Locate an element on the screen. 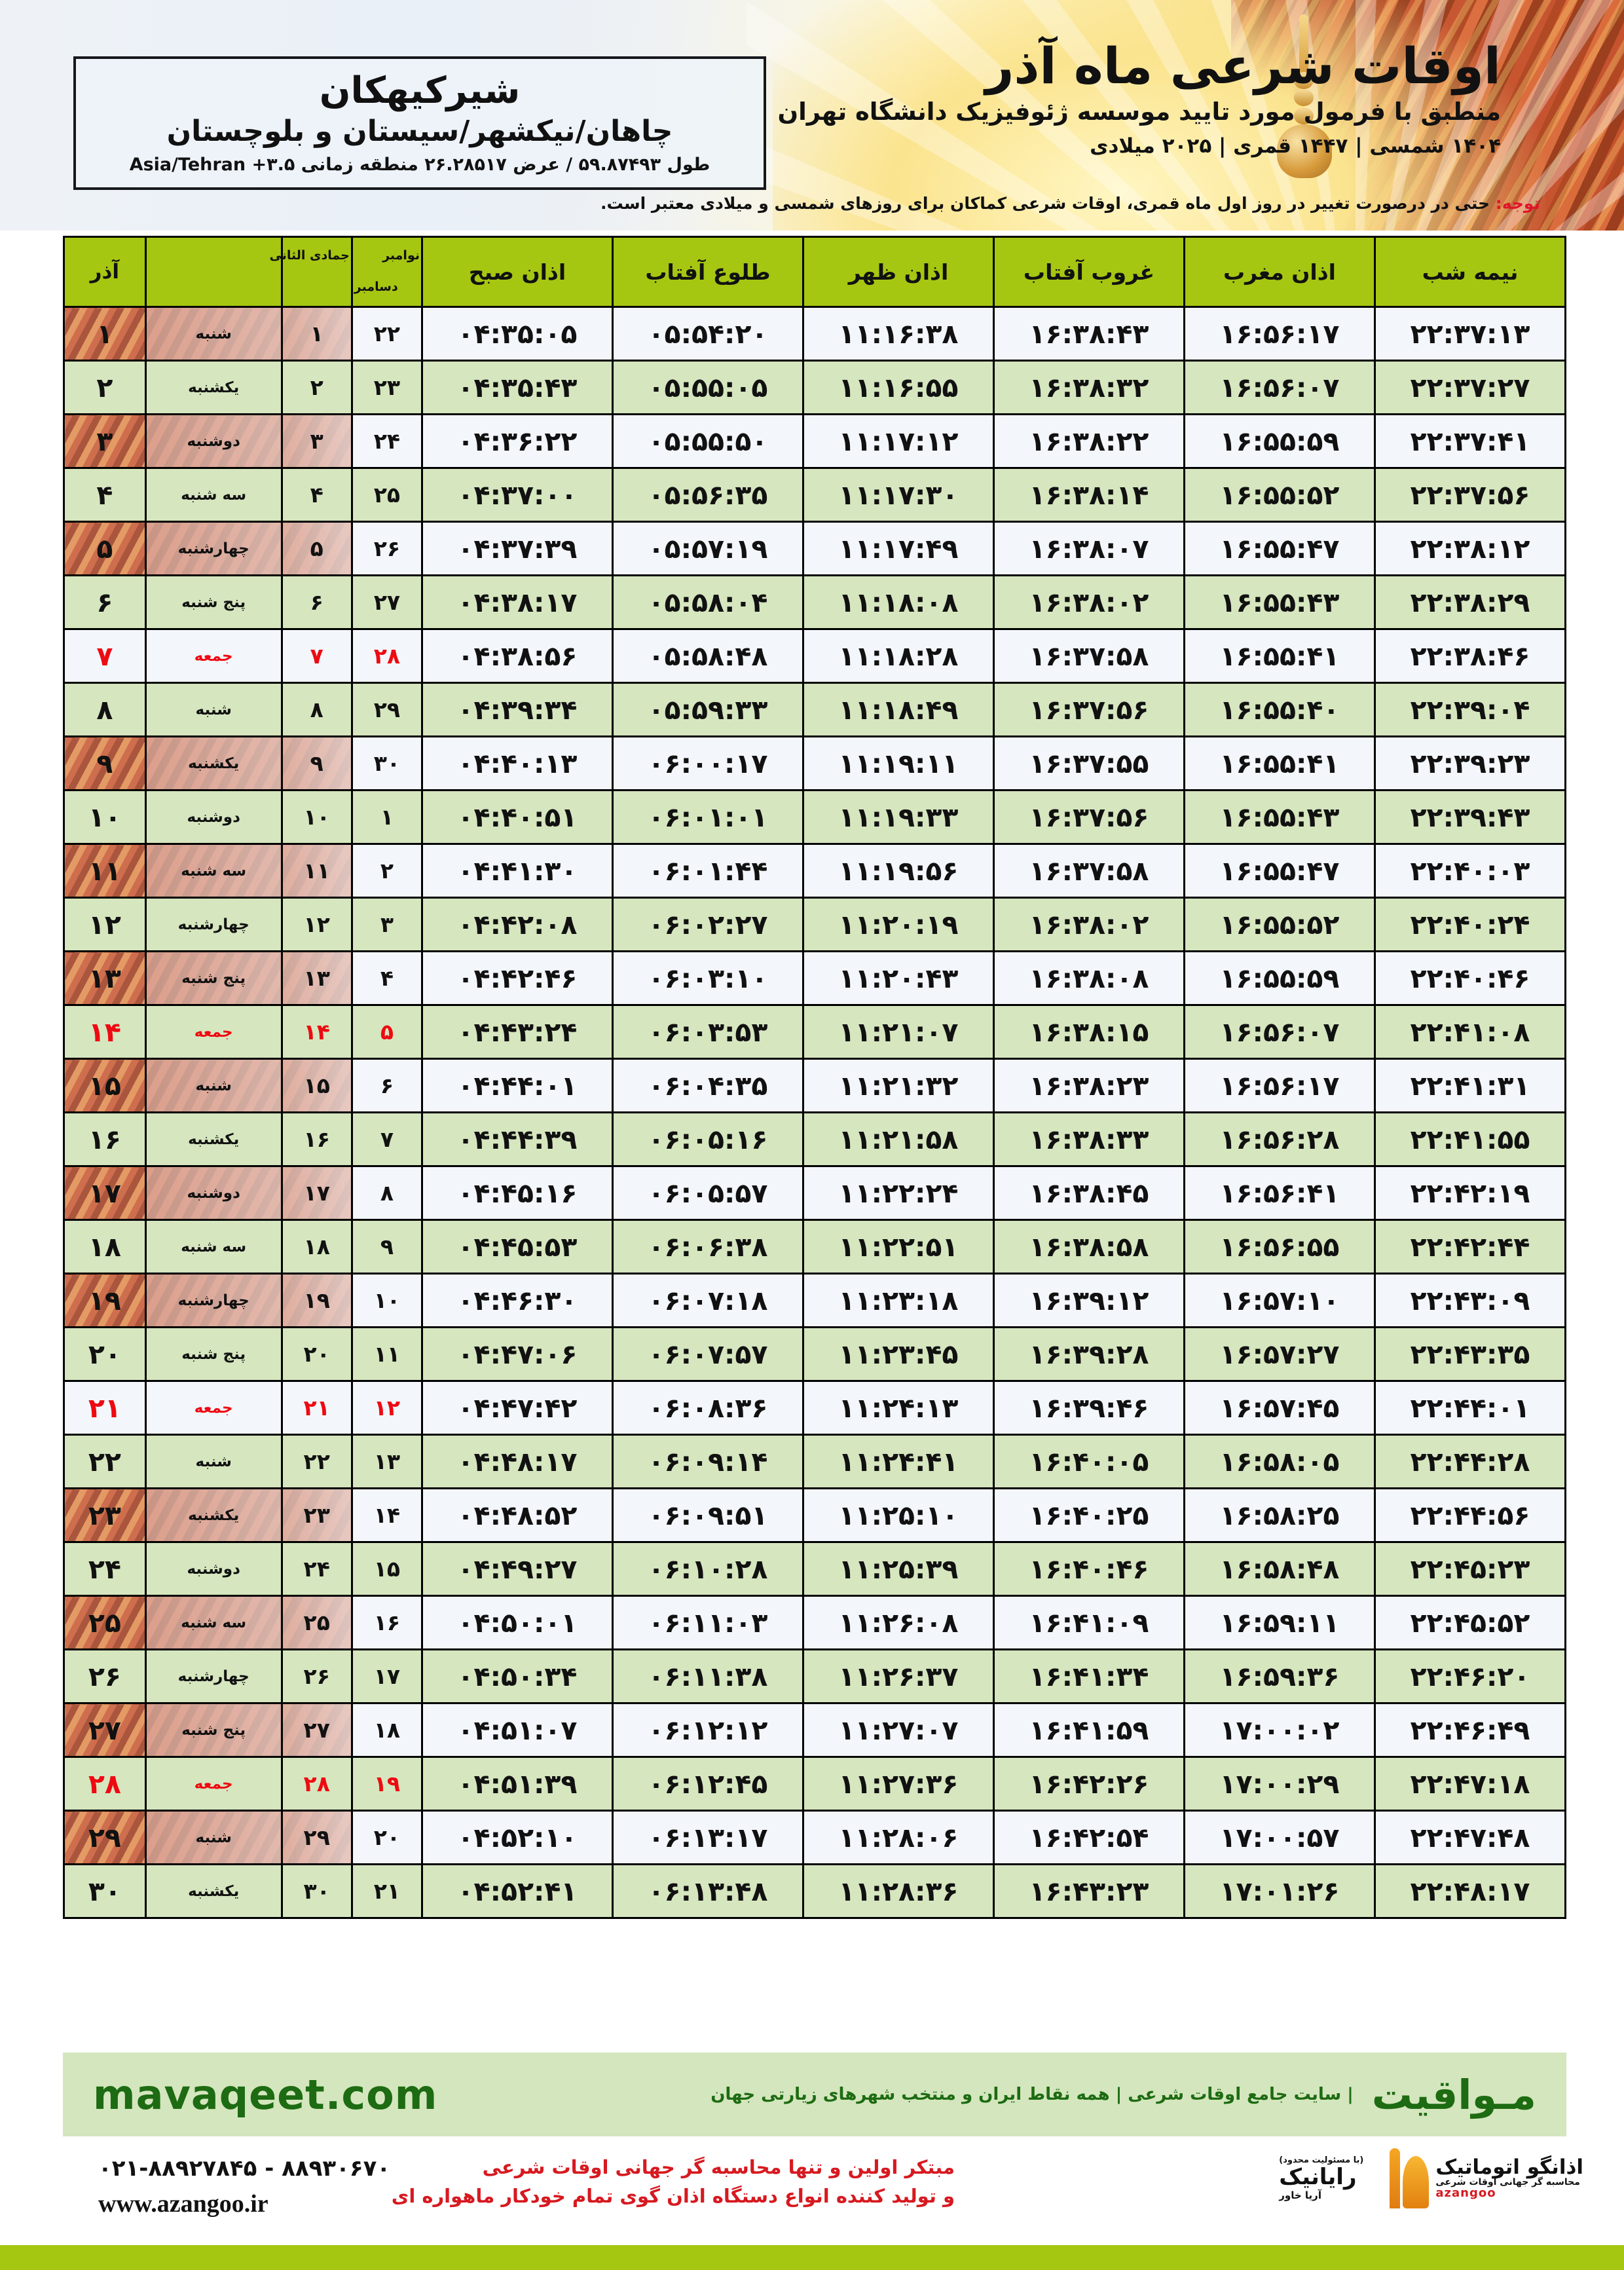 This screenshot has height=2270, width=1624. midnight-cell: ۲۲:۴۸:۱۷ is located at coordinates (1470, 1891).